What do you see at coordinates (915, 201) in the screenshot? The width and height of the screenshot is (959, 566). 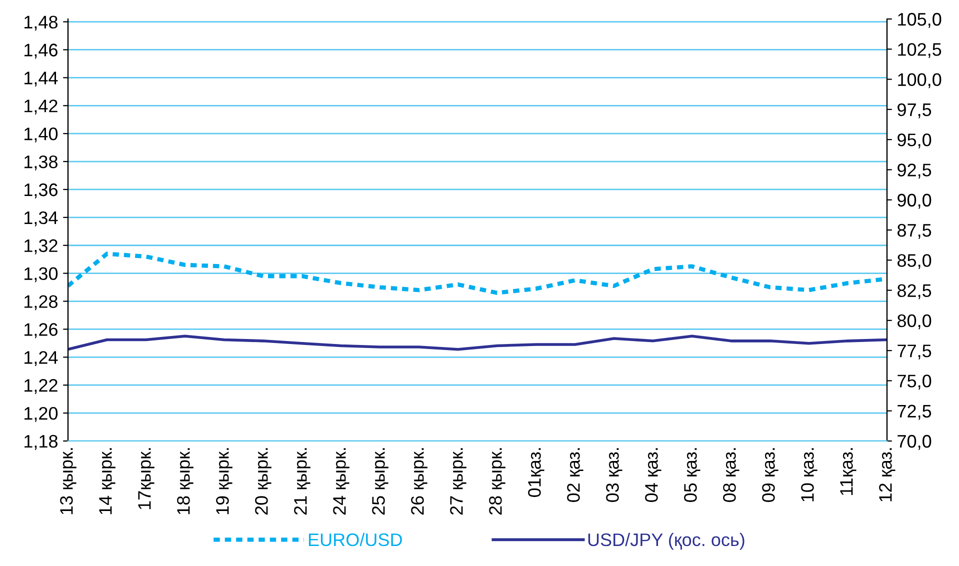 I see `y2-tick-label: 90,0` at bounding box center [915, 201].